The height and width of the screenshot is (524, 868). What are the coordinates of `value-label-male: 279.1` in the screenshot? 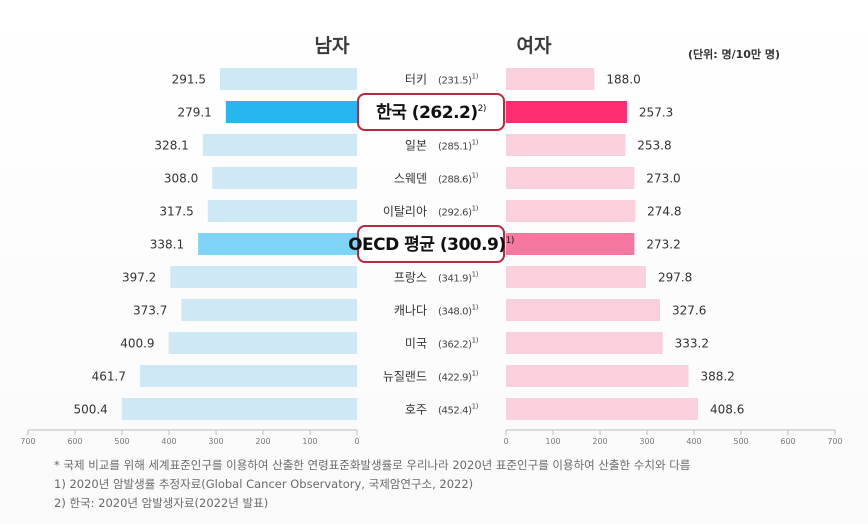 It's located at (194, 113).